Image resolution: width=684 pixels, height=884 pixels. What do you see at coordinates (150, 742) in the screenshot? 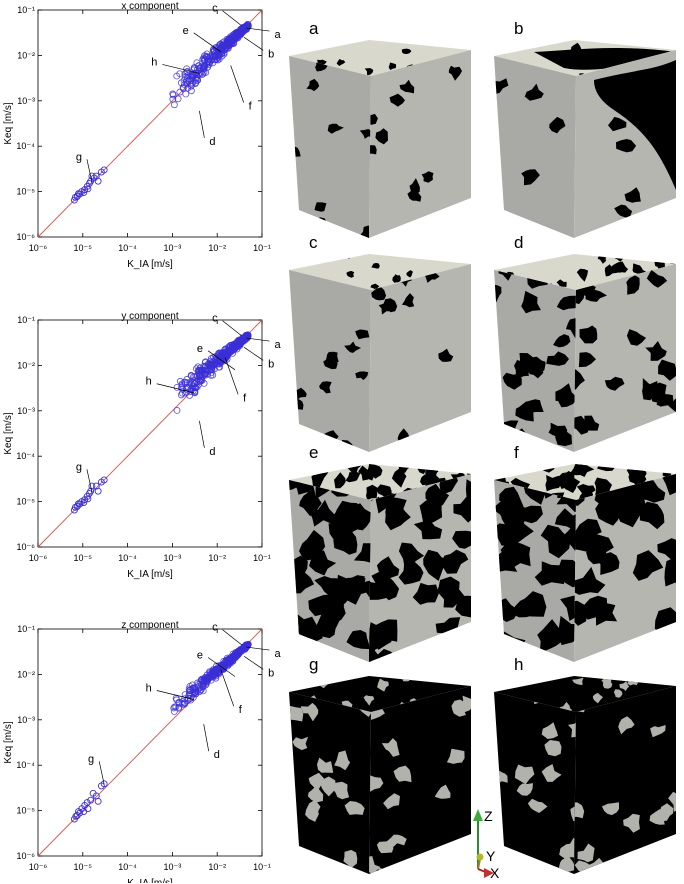
I see `plot-frame` at bounding box center [150, 742].